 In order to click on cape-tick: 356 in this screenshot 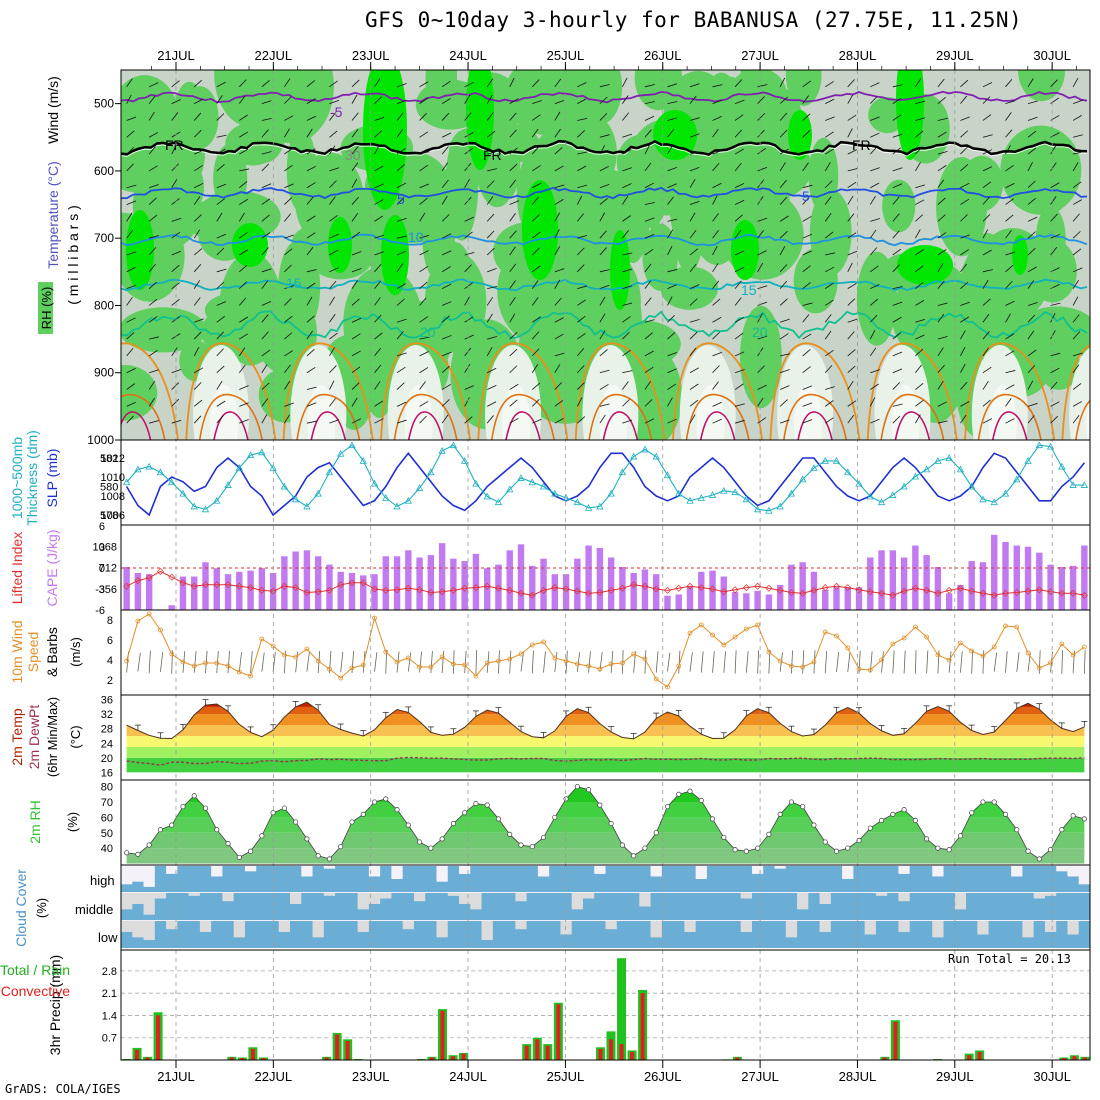, I will do `click(108, 590)`.